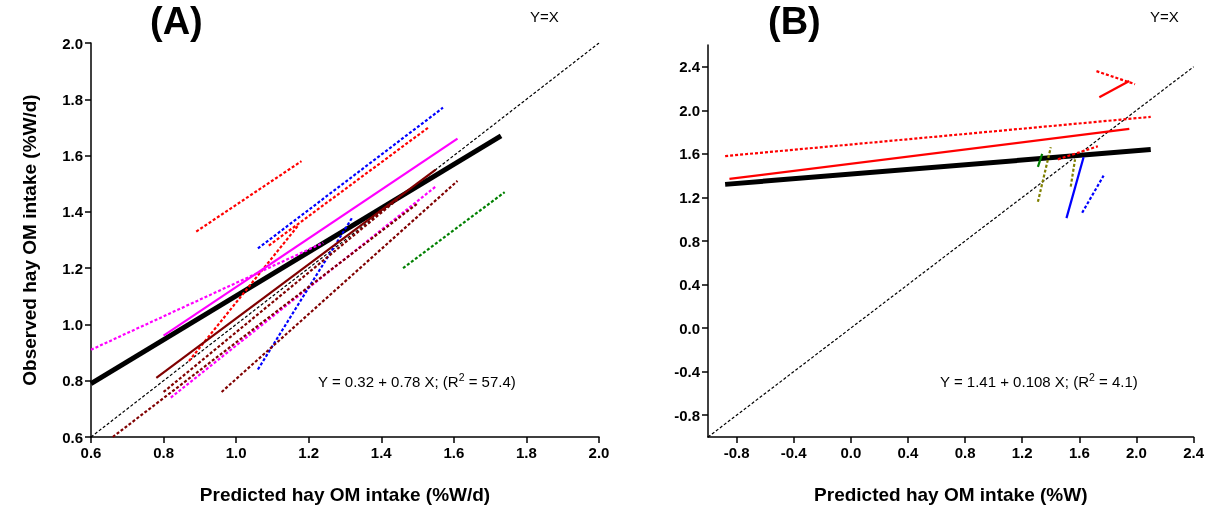 The width and height of the screenshot is (1207, 516). I want to click on x-tick-label: -0.4, so click(794, 452).